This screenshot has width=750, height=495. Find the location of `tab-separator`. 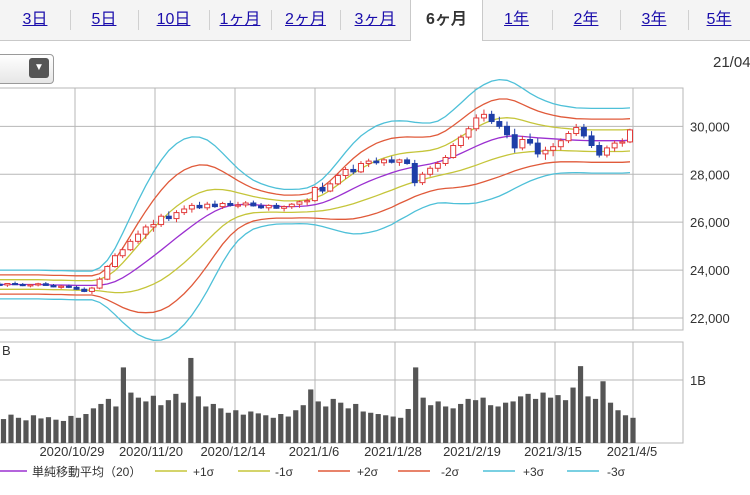

tab-separator is located at coordinates (688, 20).